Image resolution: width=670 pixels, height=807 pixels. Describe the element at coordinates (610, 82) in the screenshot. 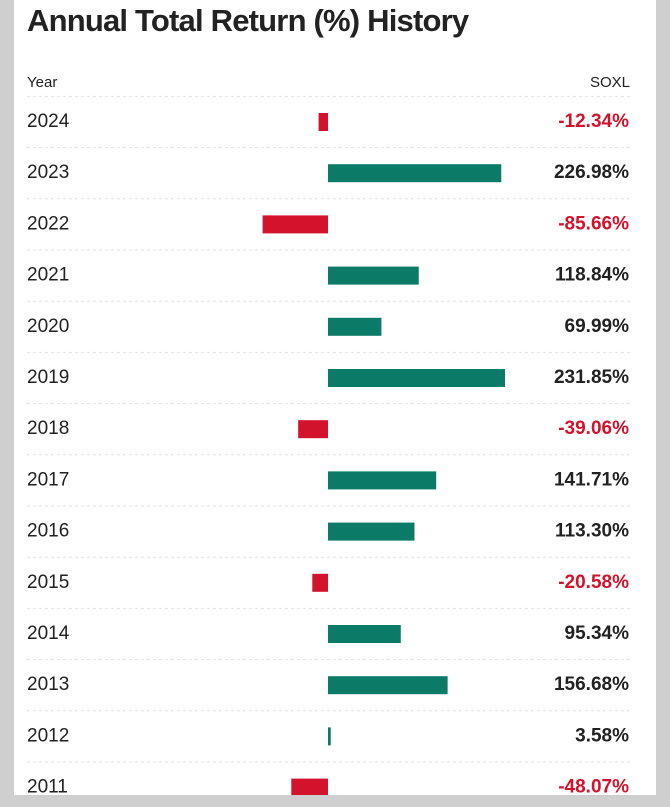

I see `column-header: SOXL` at that location.